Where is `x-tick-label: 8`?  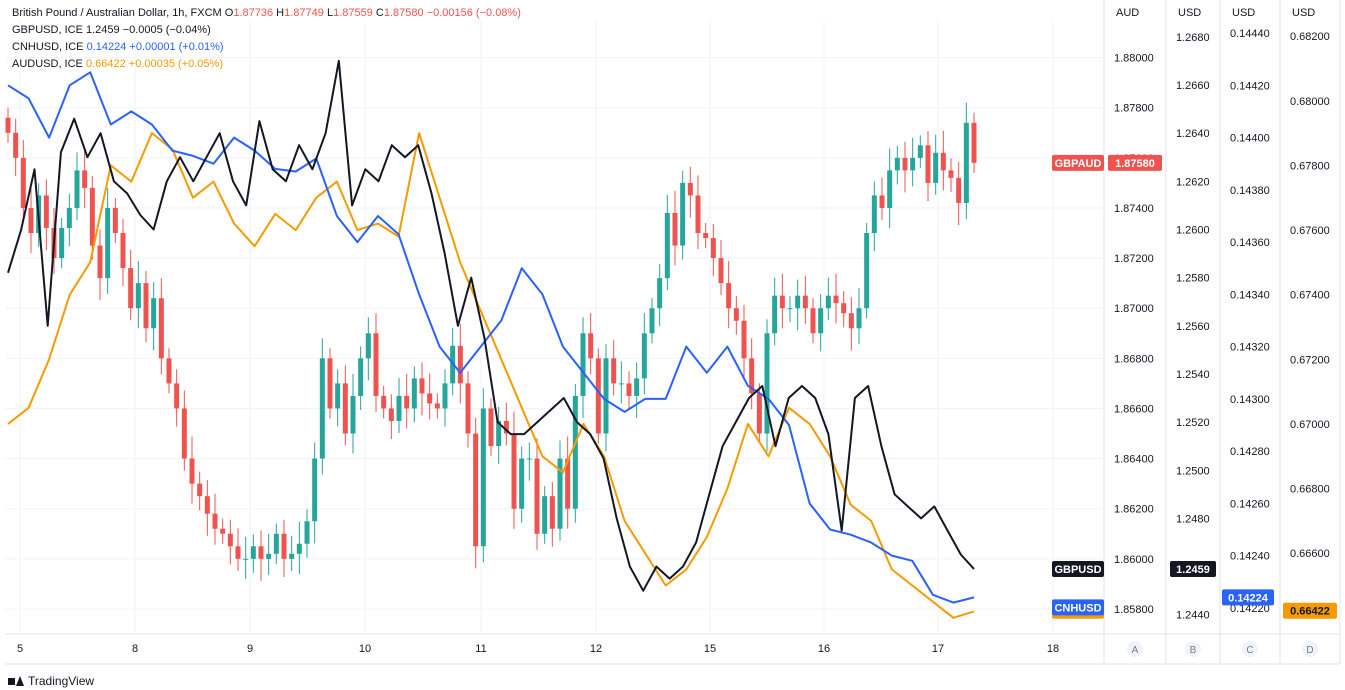
x-tick-label: 8 is located at coordinates (135, 649).